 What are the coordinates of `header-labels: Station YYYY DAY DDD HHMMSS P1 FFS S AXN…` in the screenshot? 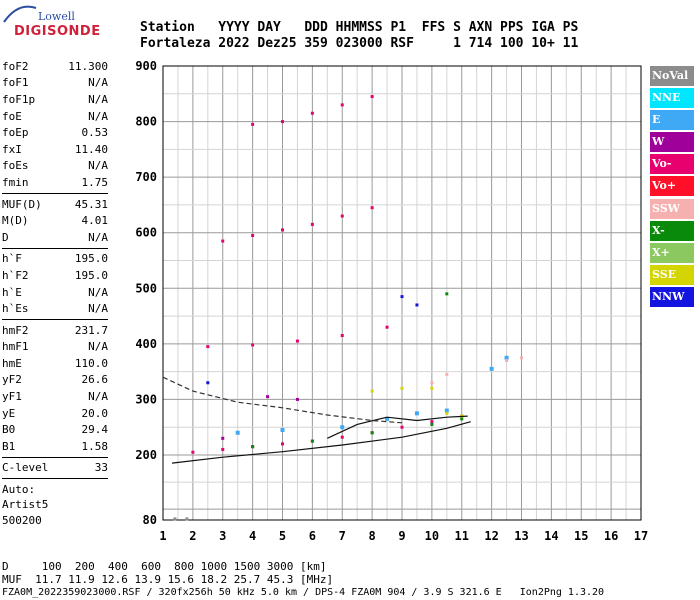 It's located at (359, 27).